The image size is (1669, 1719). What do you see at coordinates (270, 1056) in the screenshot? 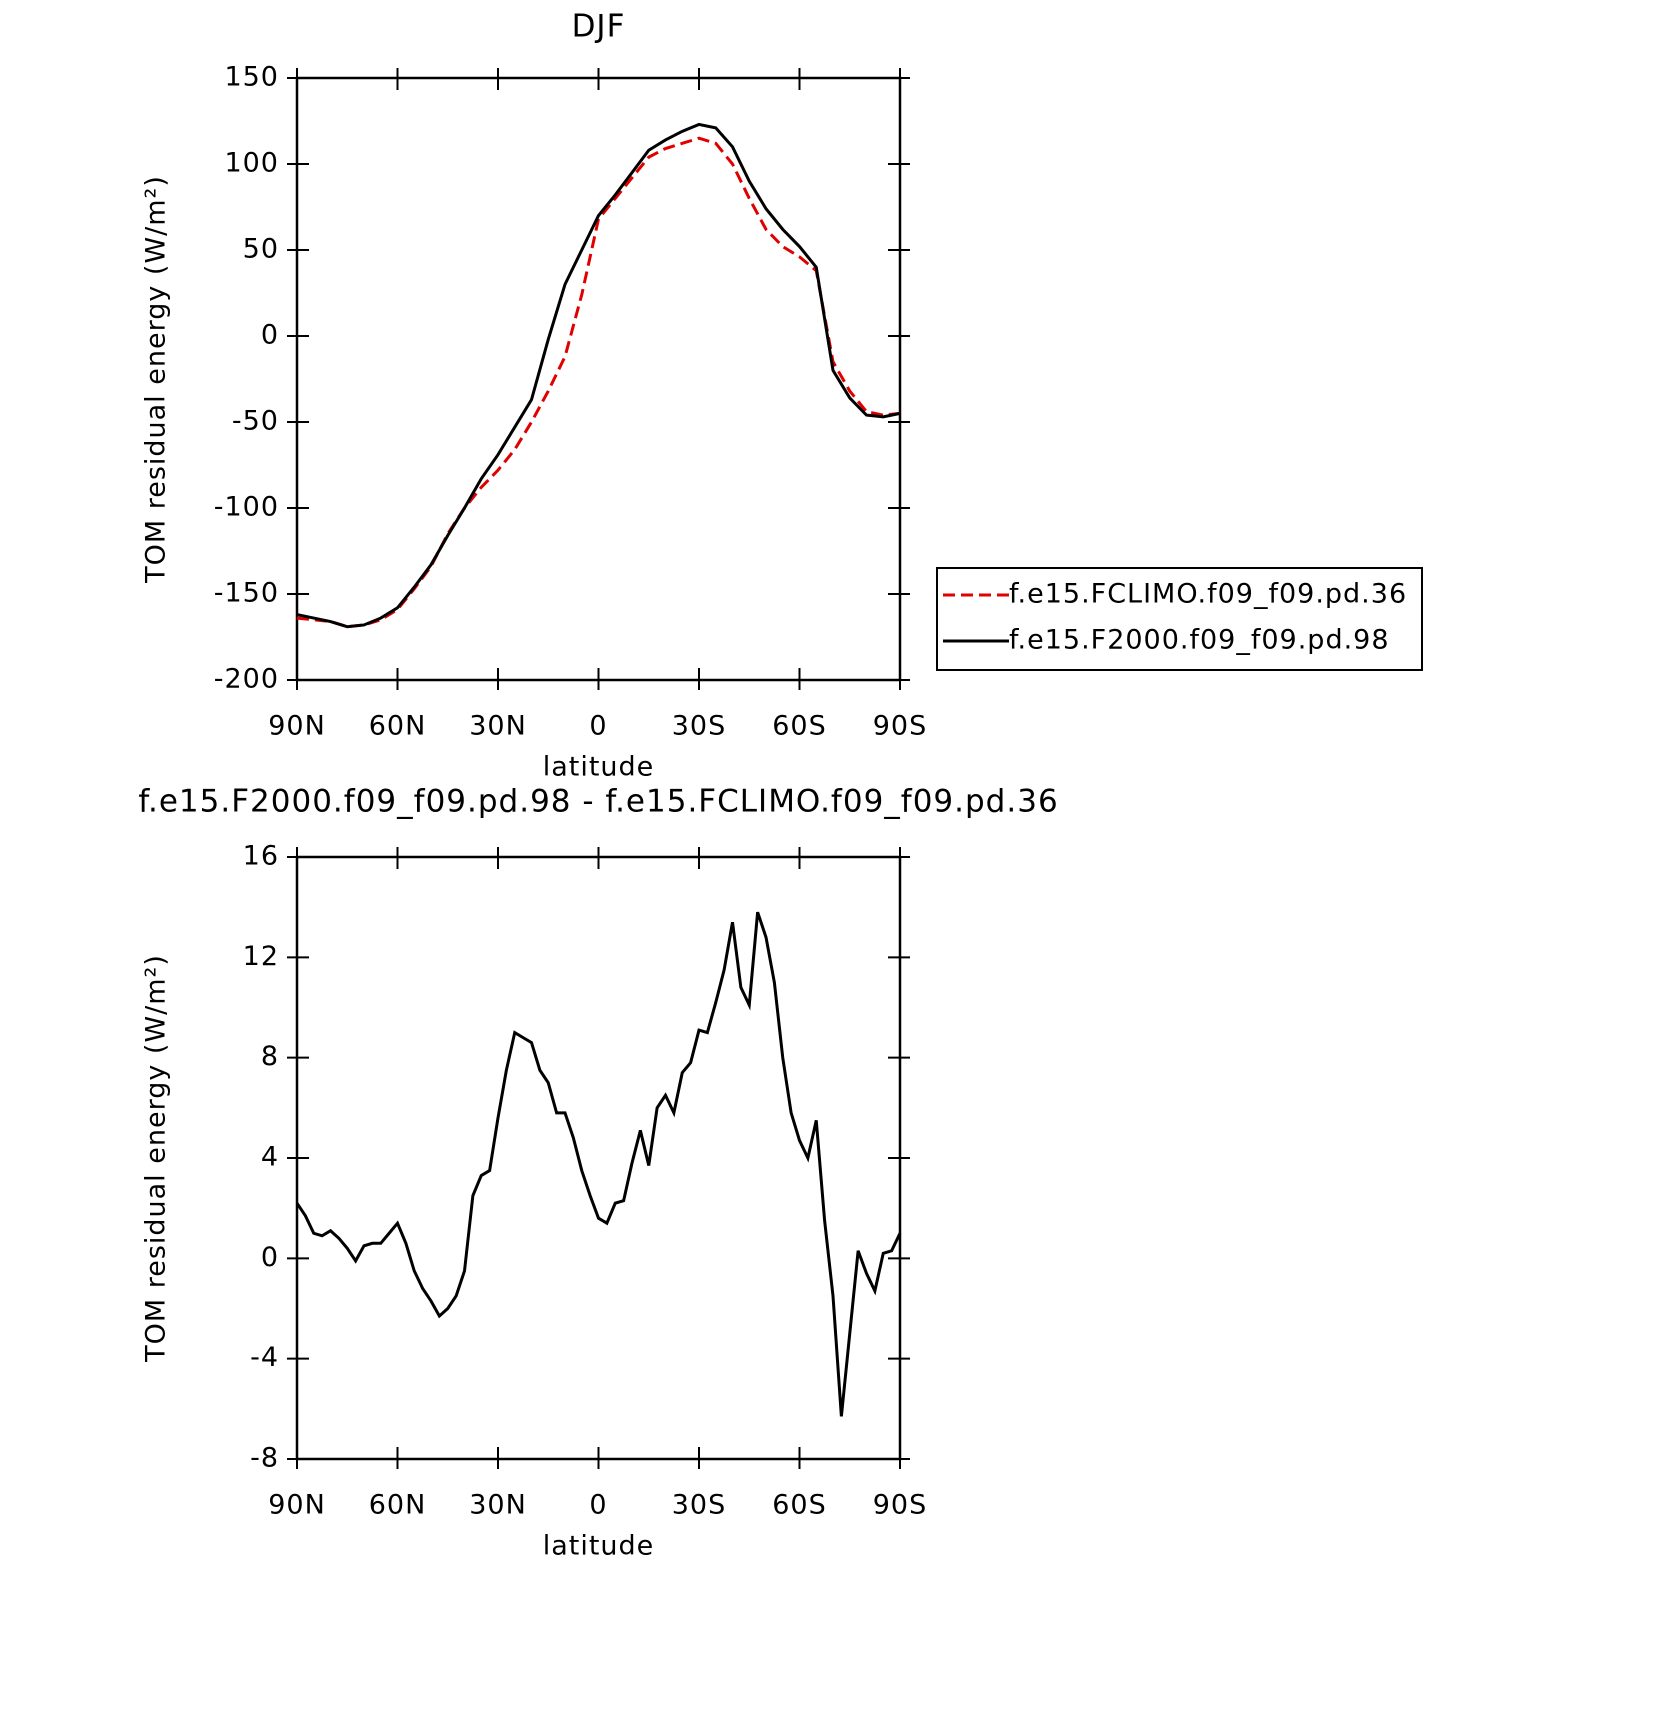
I see `y-tick-label: 8` at bounding box center [270, 1056].